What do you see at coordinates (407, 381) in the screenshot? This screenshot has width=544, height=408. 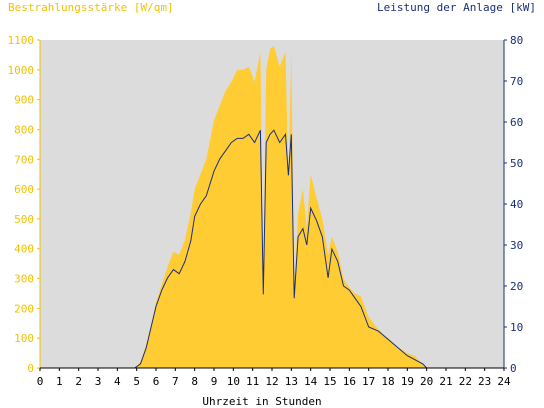 I see `x-axis-tick-label: 19` at bounding box center [407, 381].